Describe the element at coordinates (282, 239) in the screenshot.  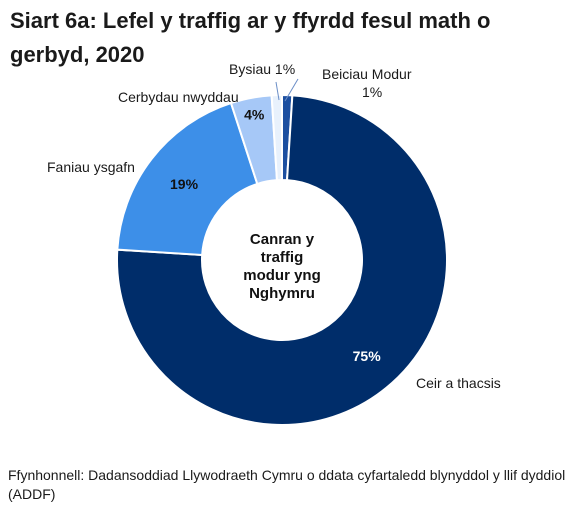
I see `center-label-line1: Canran y` at that location.